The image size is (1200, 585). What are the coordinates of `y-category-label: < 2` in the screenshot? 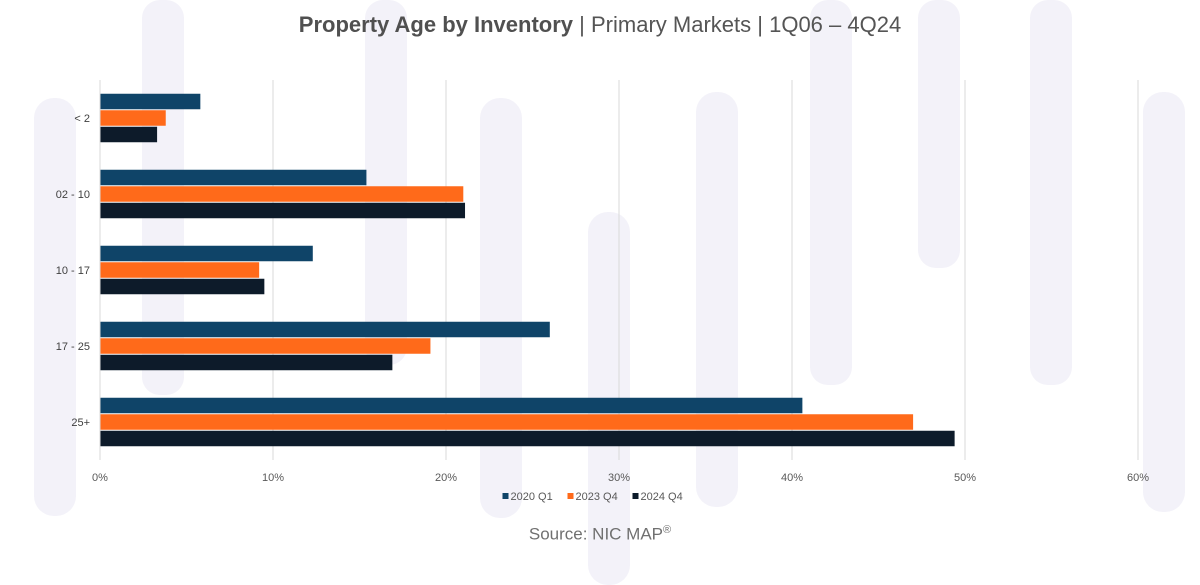 It's located at (82, 119).